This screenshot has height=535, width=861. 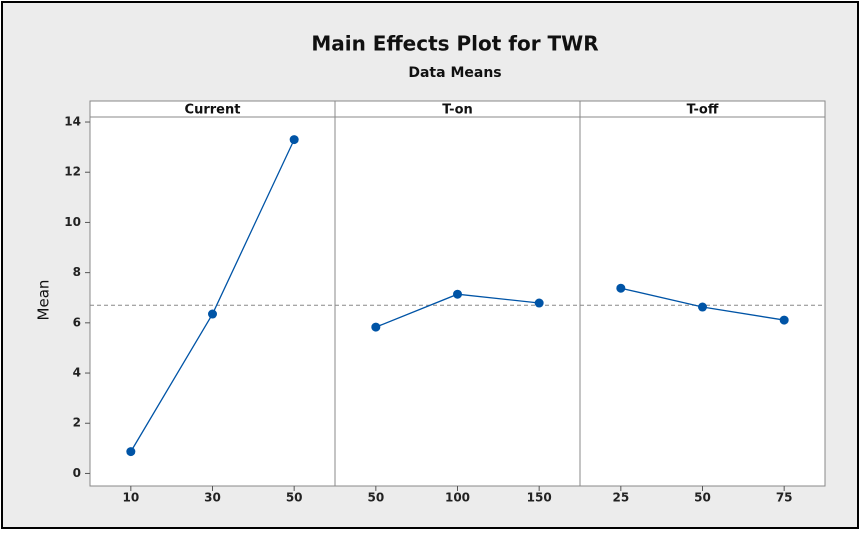 I want to click on y-tick-label: 12, so click(x=72, y=172).